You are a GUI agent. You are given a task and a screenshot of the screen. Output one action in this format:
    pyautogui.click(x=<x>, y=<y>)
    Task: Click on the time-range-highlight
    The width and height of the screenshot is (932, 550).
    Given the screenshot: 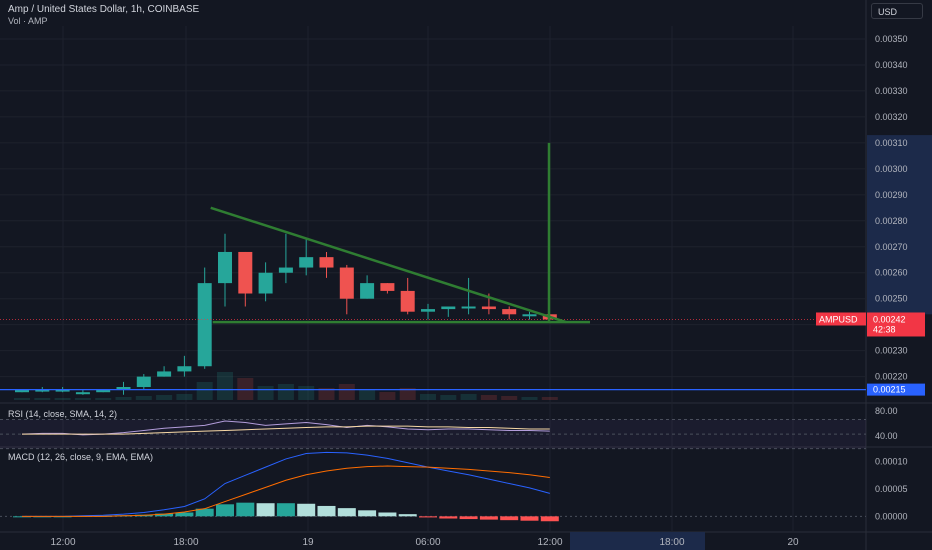 What is the action you would take?
    pyautogui.click(x=637, y=541)
    